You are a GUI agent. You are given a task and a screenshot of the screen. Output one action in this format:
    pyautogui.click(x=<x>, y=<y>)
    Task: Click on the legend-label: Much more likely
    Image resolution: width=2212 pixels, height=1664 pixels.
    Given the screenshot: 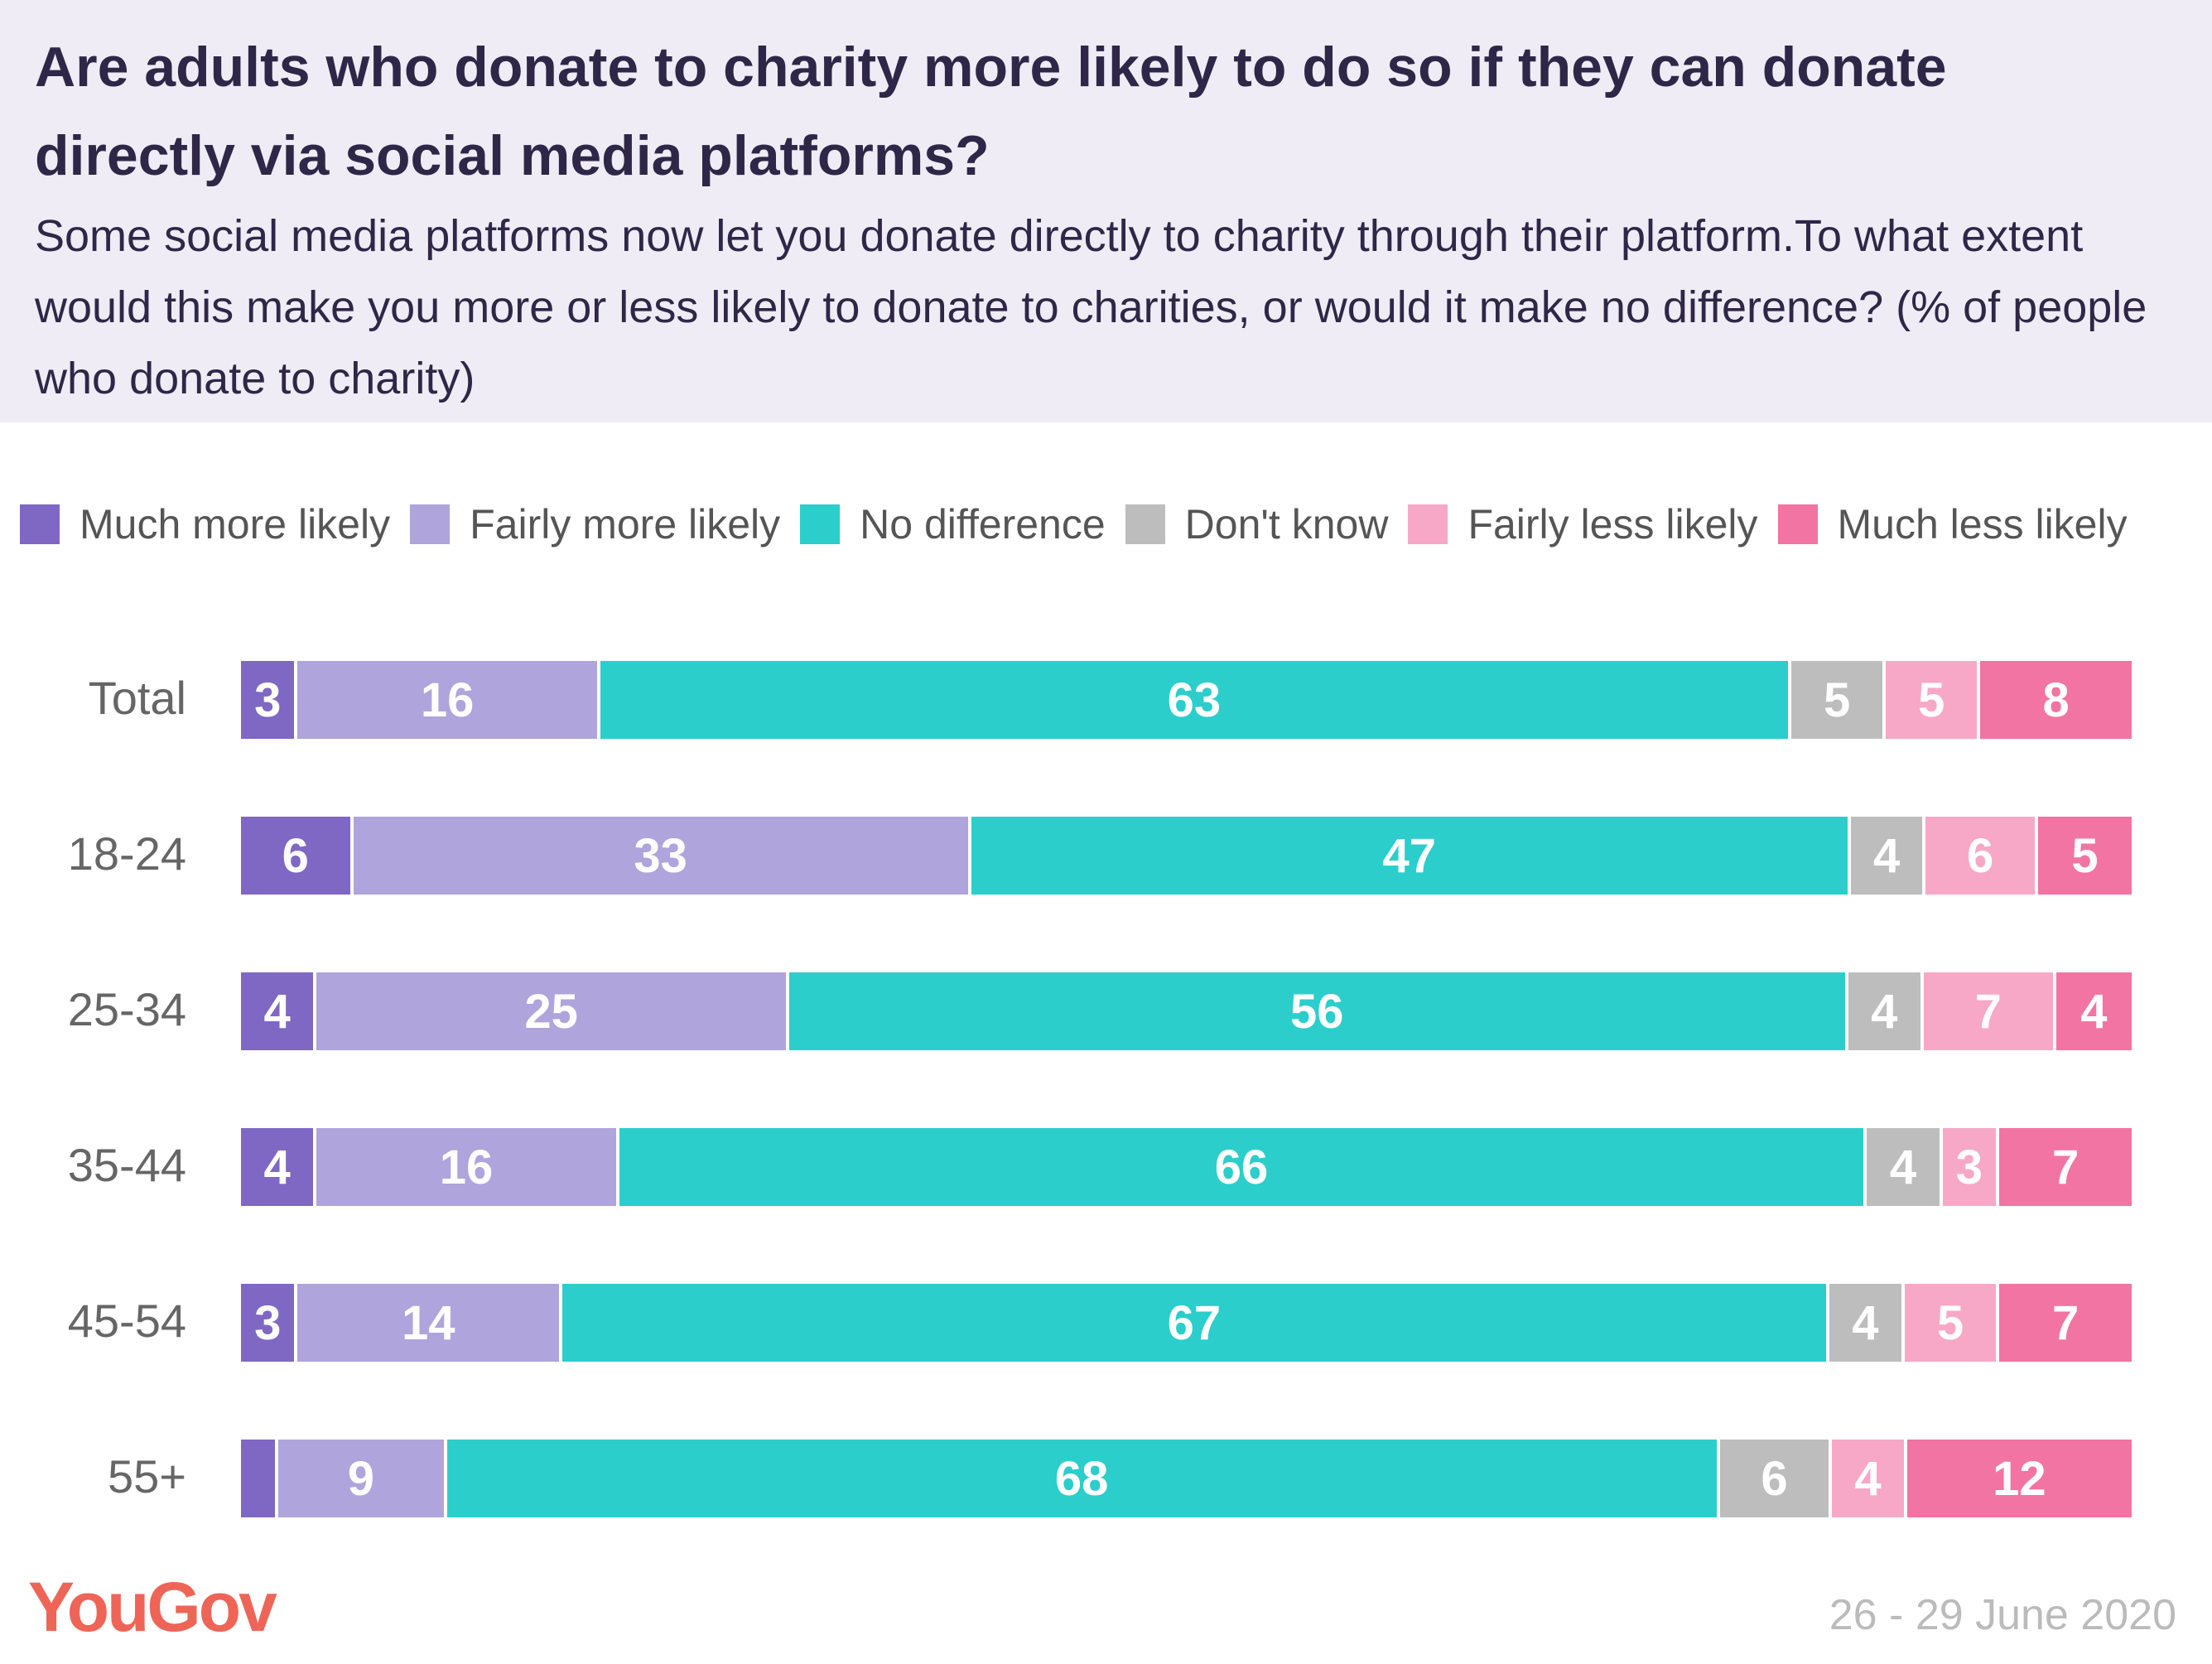 What is the action you would take?
    pyautogui.click(x=235, y=524)
    